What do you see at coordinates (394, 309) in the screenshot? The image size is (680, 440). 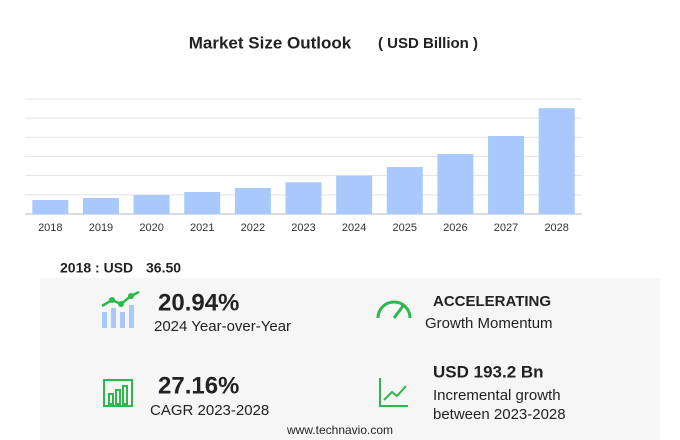 I see `icon-gauge` at bounding box center [394, 309].